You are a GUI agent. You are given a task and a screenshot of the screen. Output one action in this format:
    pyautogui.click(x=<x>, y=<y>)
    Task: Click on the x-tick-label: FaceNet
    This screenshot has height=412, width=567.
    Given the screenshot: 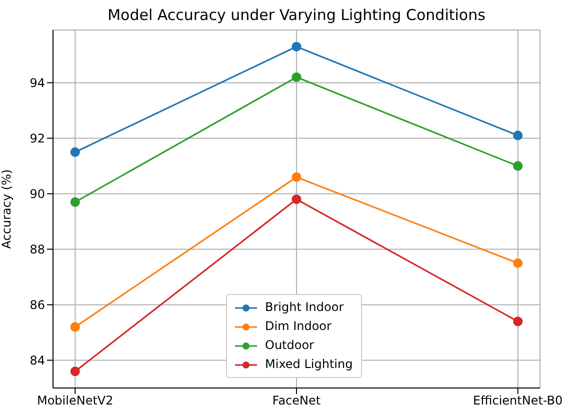 What is the action you would take?
    pyautogui.click(x=296, y=401)
    